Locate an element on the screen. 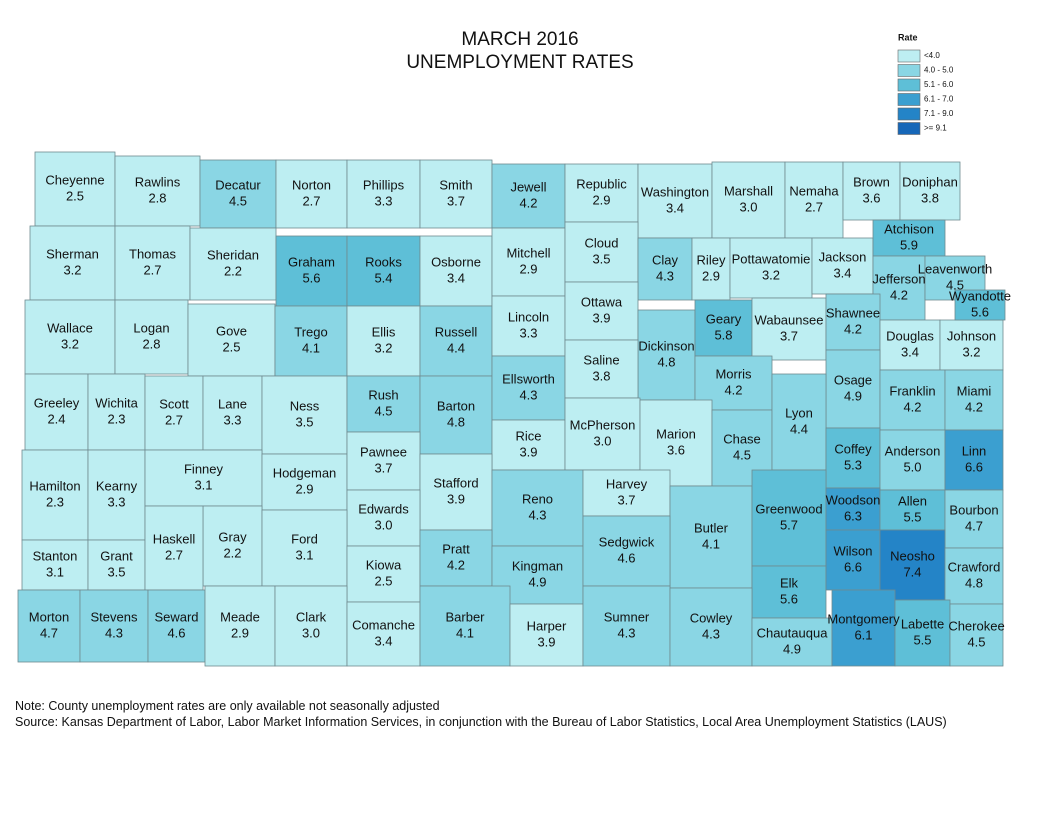 This screenshot has width=1056, height=816. title-line: UNEMPLOYMENT RATES is located at coordinates (519, 62).